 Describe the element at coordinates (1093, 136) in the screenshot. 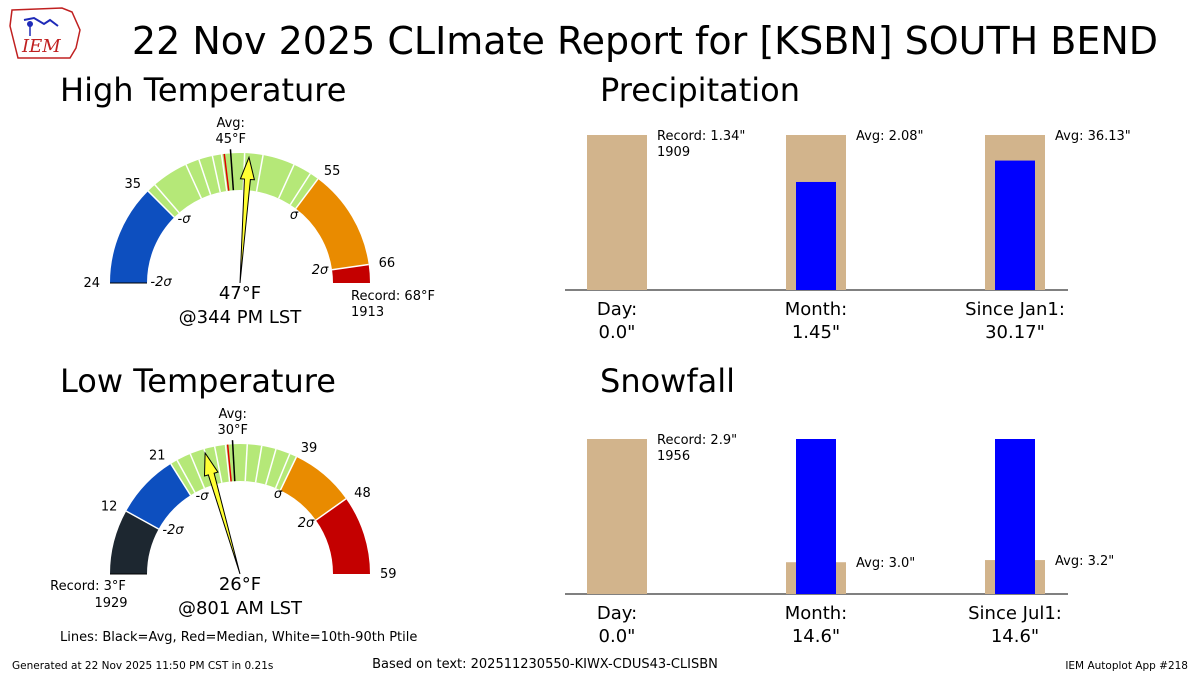

I see `bar-annotation: Avg: 36.13"` at that location.